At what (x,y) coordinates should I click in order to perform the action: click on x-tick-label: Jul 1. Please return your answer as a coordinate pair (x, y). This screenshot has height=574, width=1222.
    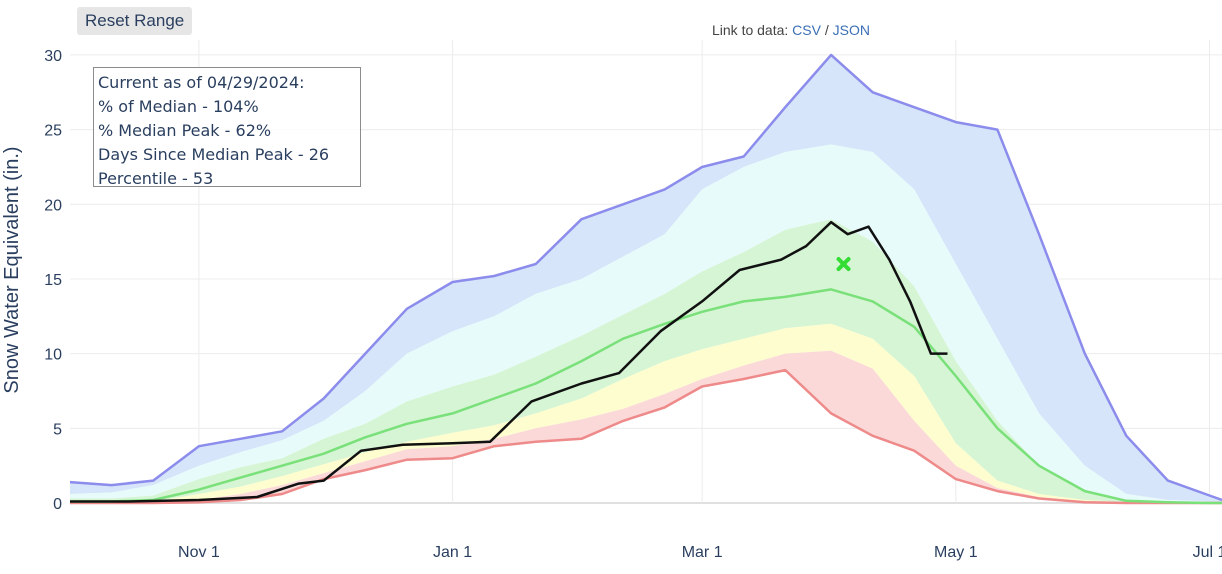
    Looking at the image, I should click on (1207, 552).